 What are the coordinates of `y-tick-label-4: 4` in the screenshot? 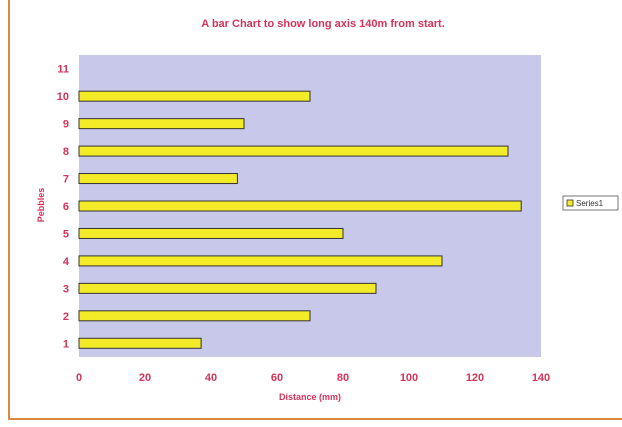 It's located at (66, 262).